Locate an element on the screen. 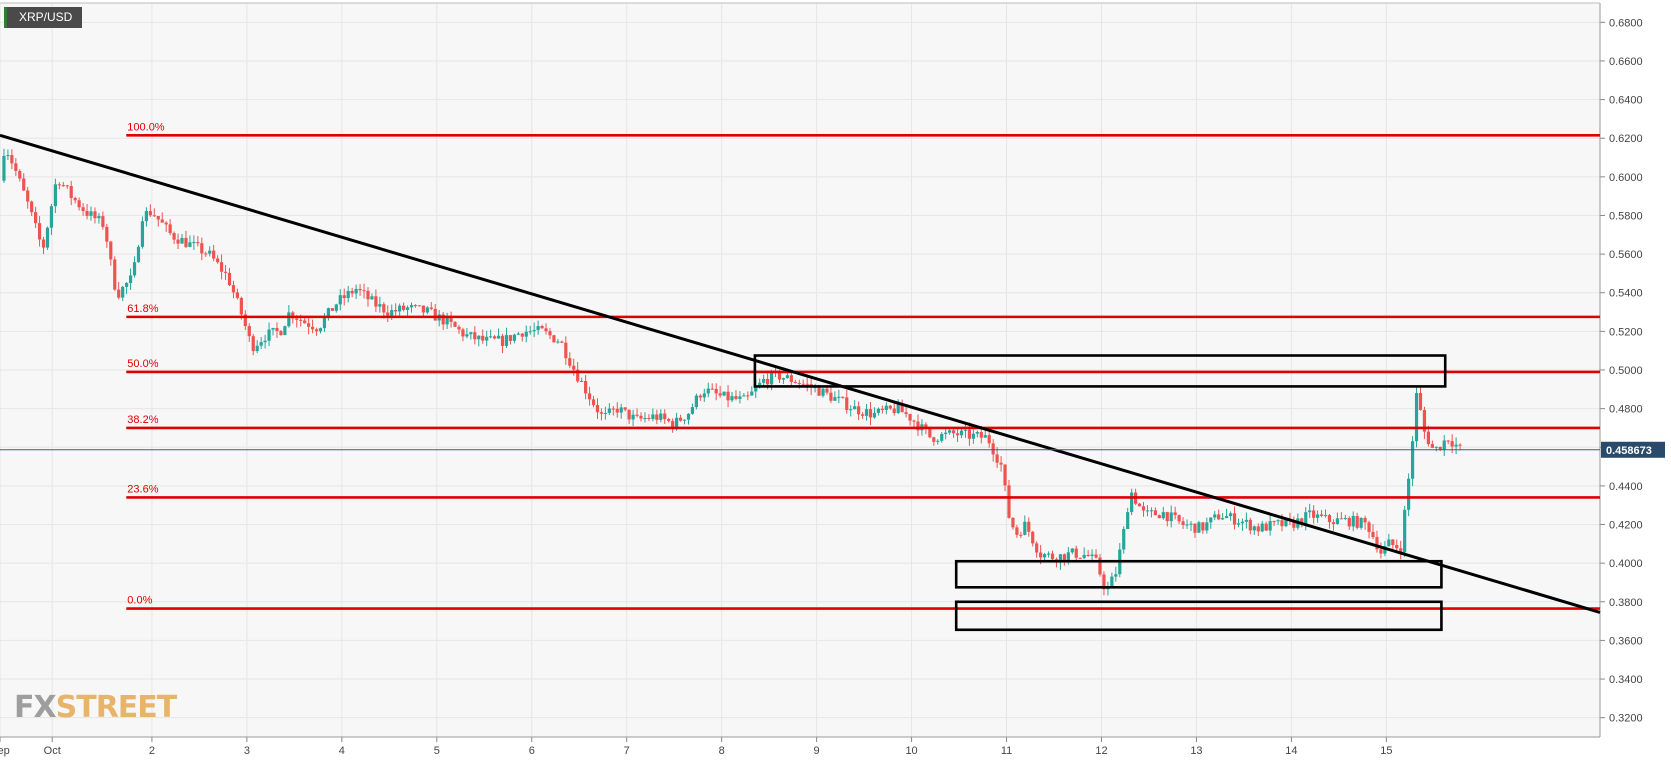  fib-level-label: 100.0% is located at coordinates (146, 127).